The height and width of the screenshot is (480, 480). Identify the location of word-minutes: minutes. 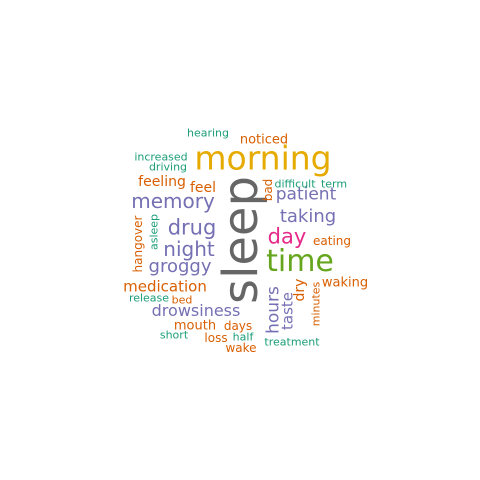
(316, 304).